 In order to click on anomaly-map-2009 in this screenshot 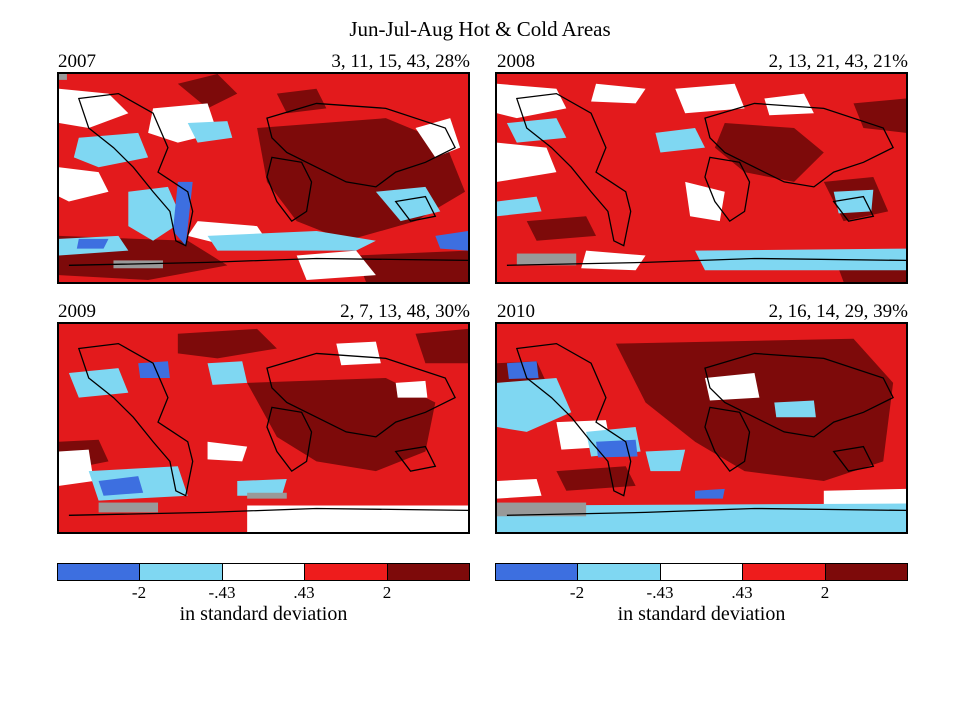, I will do `click(263, 428)`.